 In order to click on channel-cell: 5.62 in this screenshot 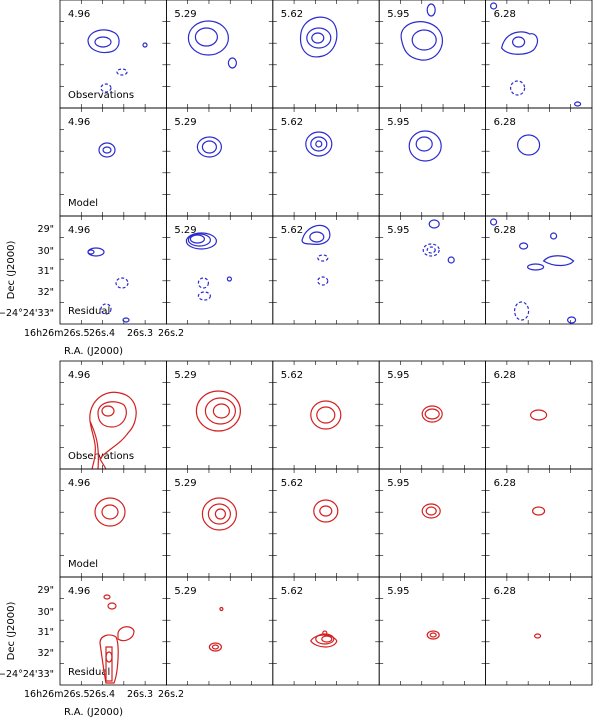, I will do `click(326, 270)`.